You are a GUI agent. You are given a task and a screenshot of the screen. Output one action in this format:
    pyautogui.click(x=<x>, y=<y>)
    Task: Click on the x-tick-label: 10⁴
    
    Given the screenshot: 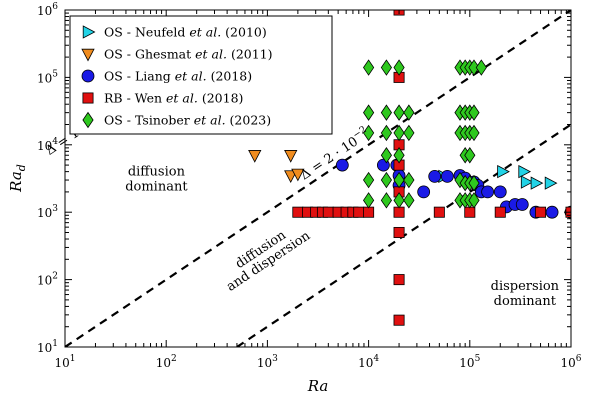 What is the action you would take?
    pyautogui.click(x=368, y=362)
    